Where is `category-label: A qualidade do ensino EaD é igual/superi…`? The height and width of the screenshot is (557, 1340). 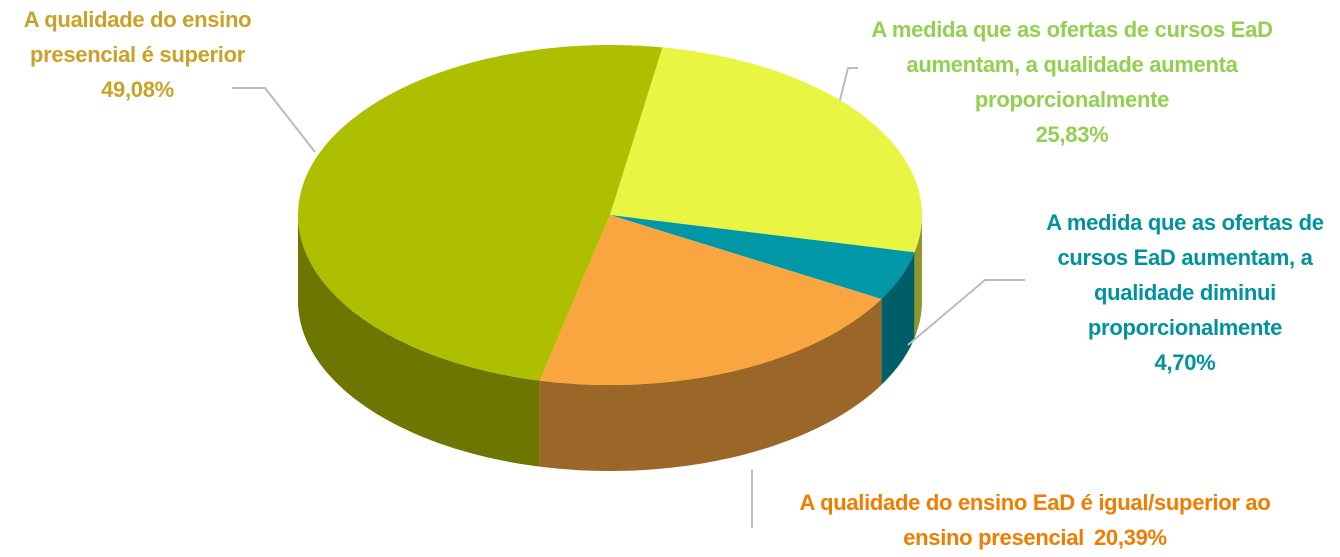 category-label: A qualidade do ensino EaD é igual/superi… is located at coordinates (1035, 520).